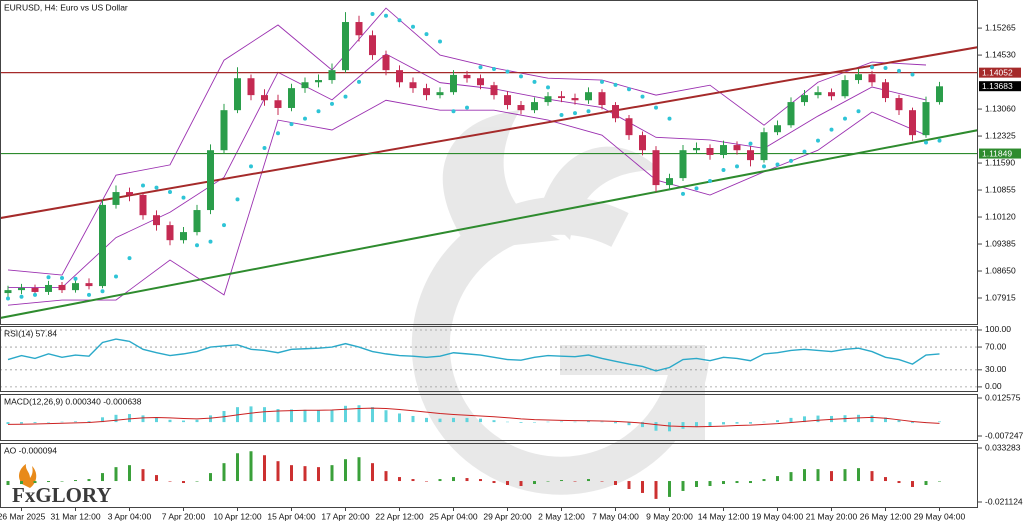  I want to click on plot-area, so click(473, 418).